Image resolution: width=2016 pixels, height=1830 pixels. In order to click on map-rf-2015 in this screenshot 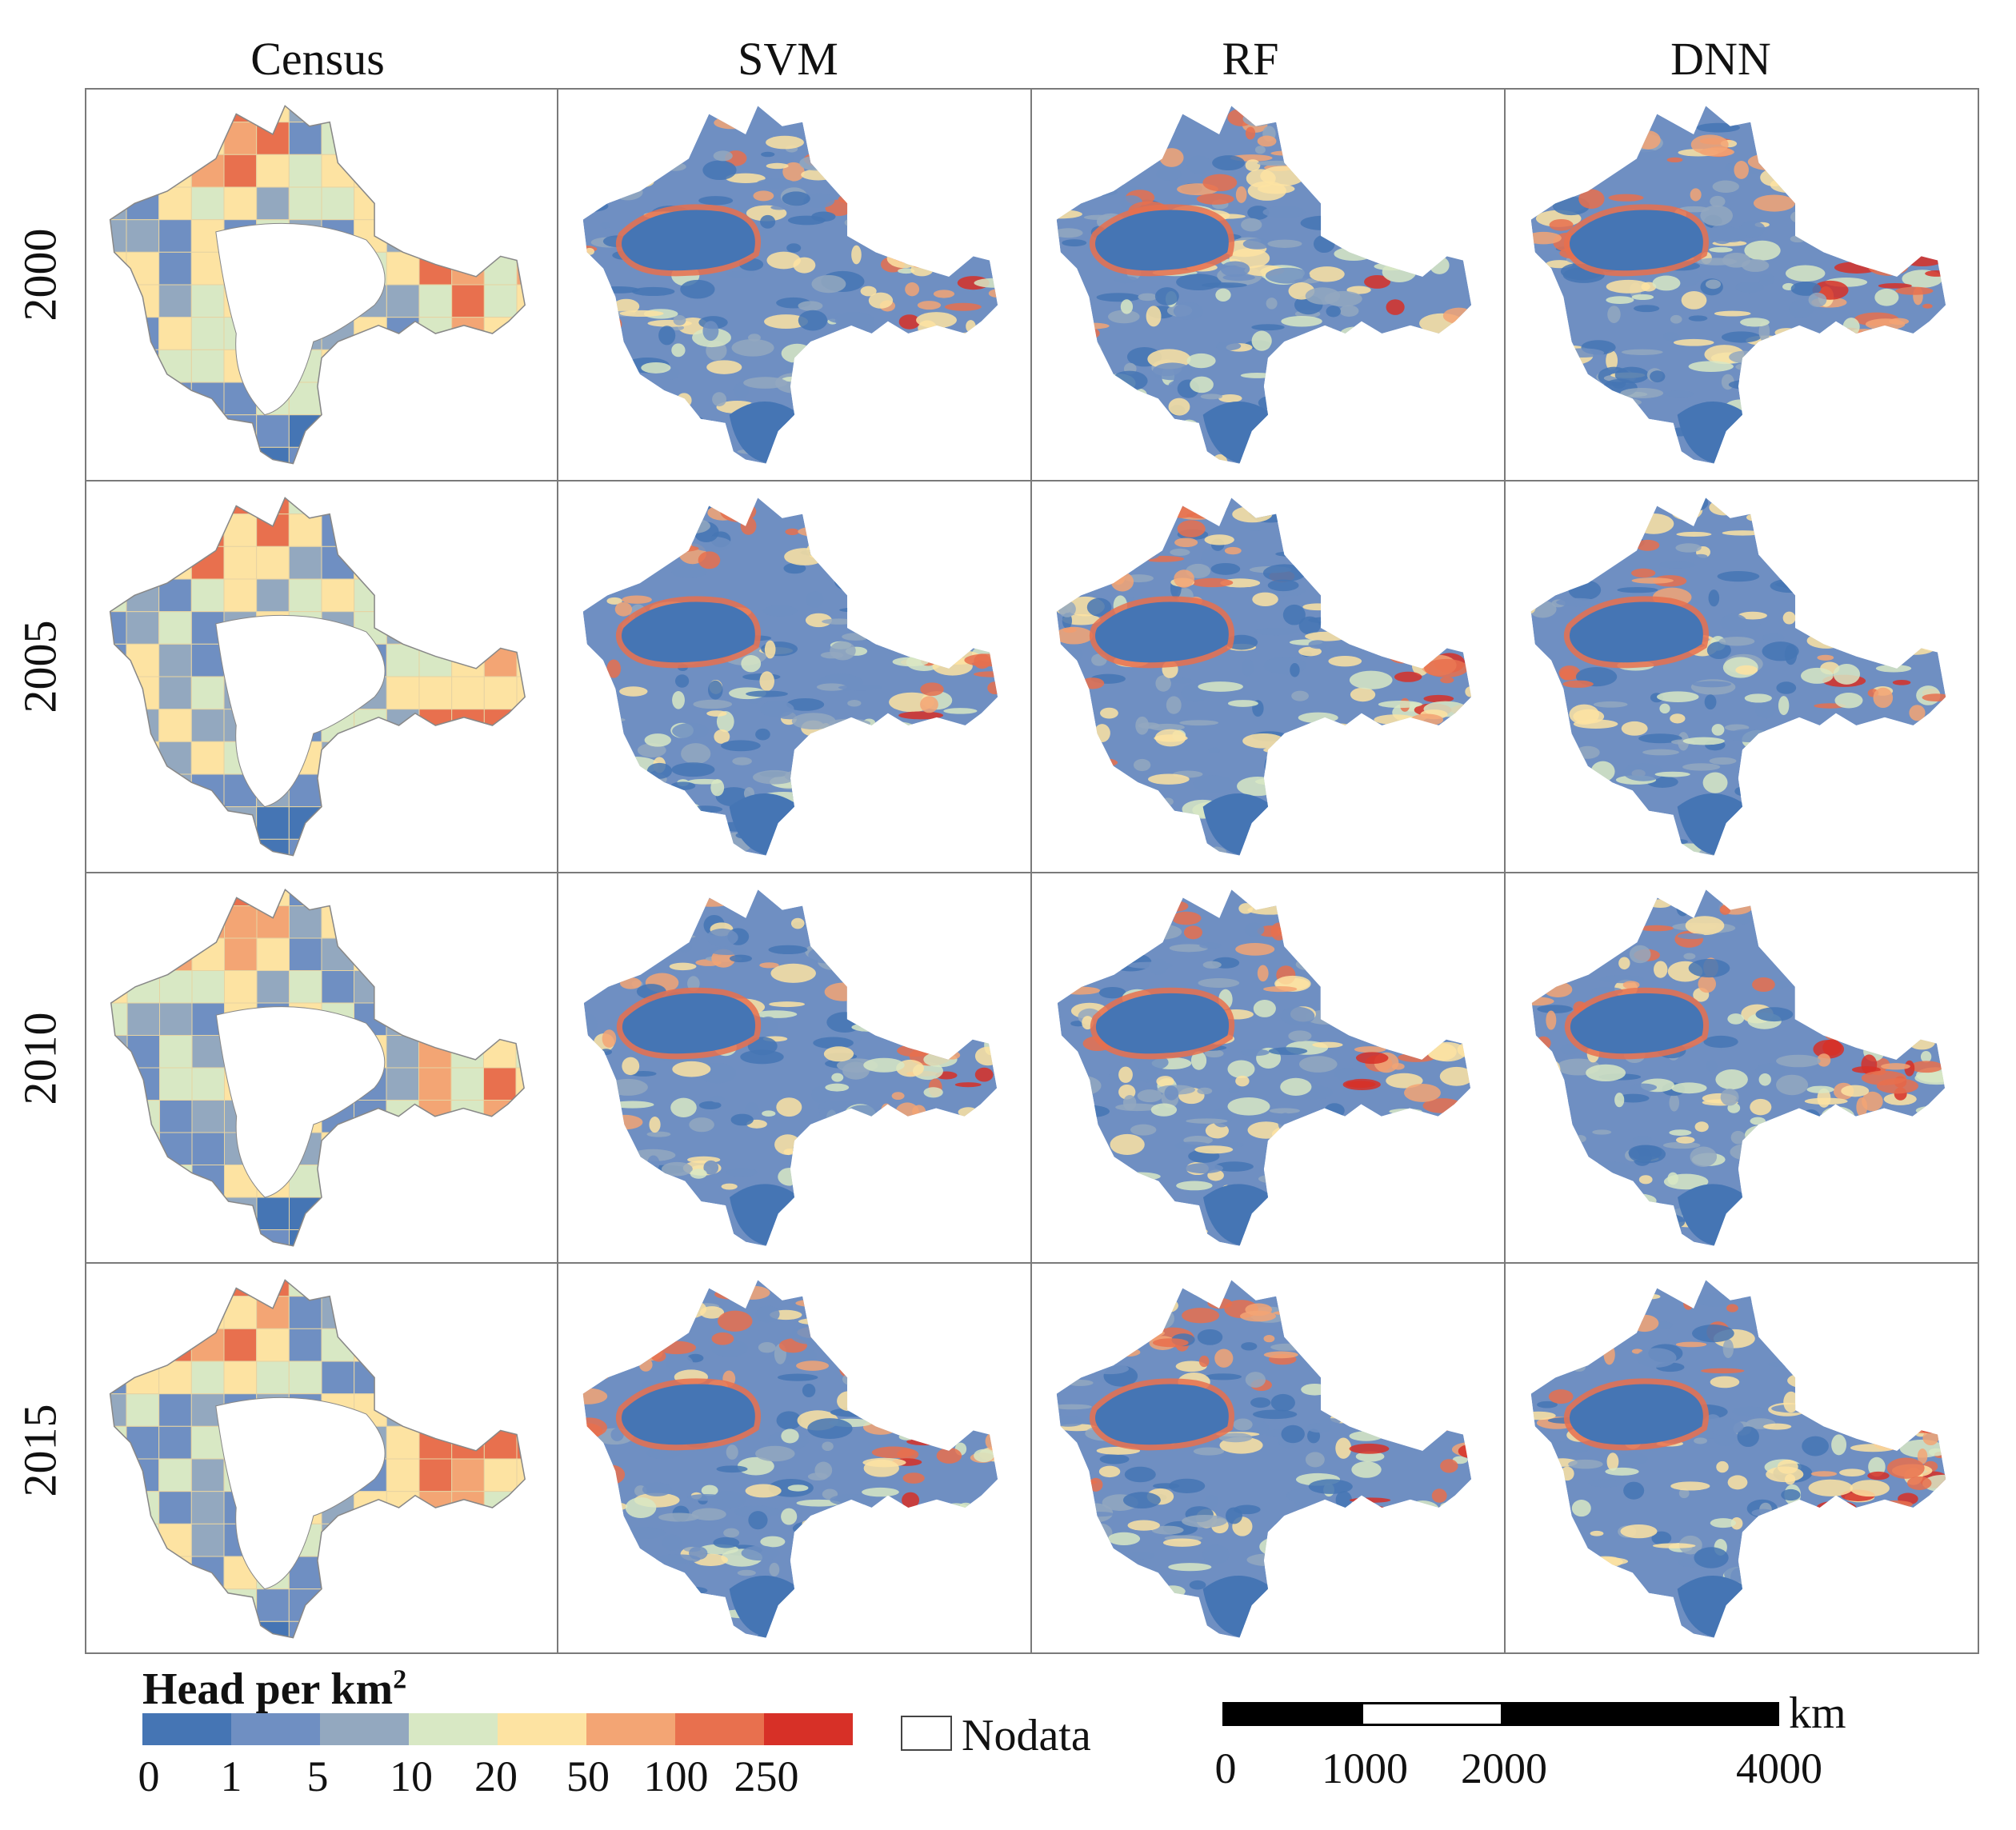, I will do `click(1264, 1459)`.